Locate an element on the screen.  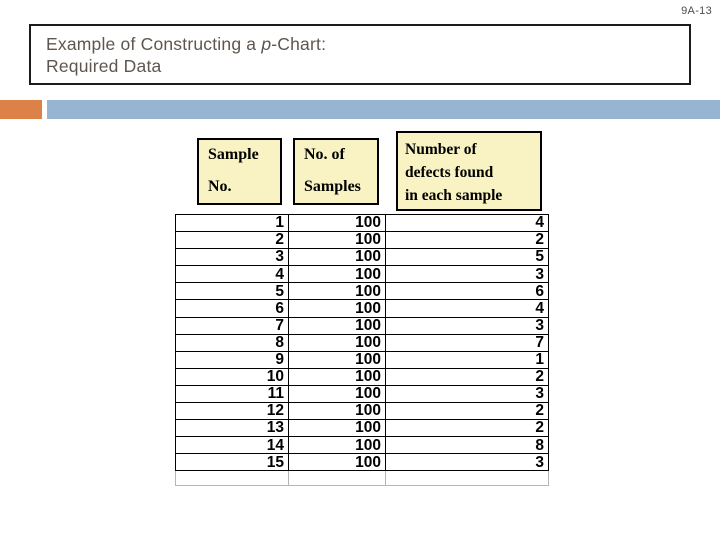
title-suffix: -Chart: is located at coordinates (299, 43).